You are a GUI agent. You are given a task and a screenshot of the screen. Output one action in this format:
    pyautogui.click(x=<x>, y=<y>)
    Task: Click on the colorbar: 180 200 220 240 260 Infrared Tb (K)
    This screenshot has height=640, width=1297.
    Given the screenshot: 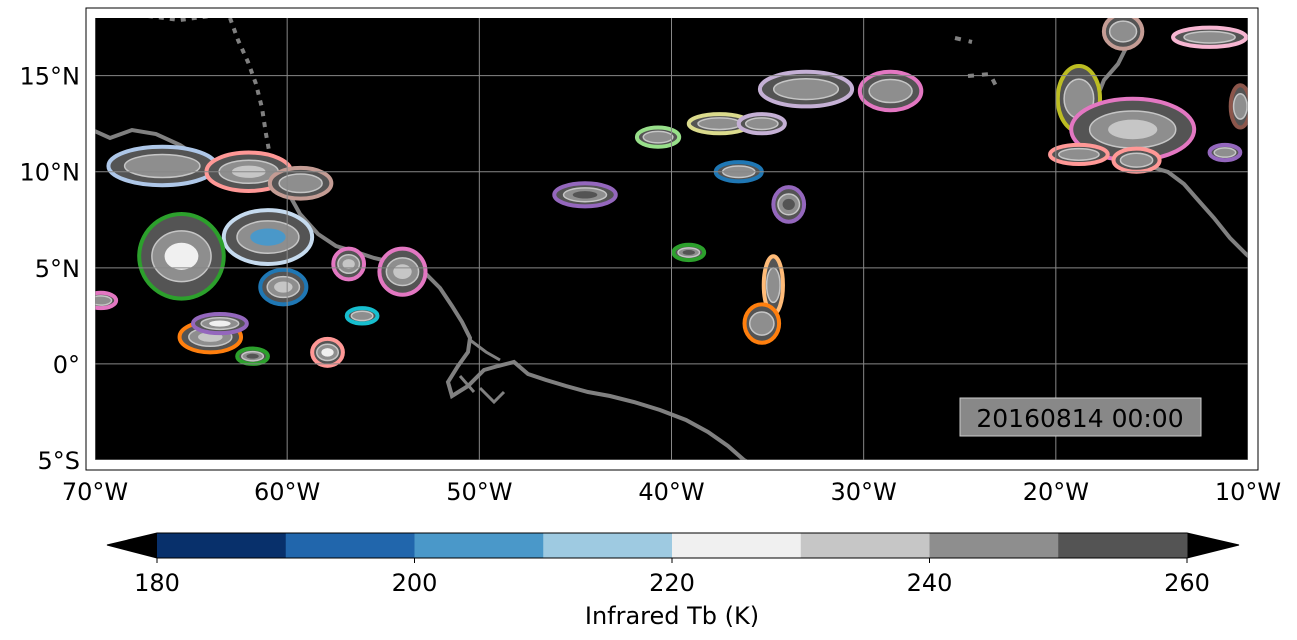 What is the action you would take?
    pyautogui.click(x=673, y=581)
    